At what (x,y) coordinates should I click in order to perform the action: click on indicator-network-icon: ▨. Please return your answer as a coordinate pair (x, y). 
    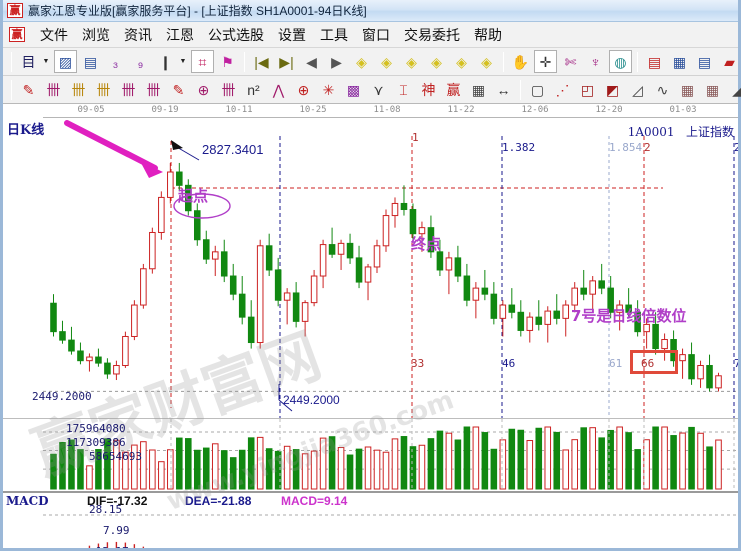
    Looking at the image, I should click on (65, 61).